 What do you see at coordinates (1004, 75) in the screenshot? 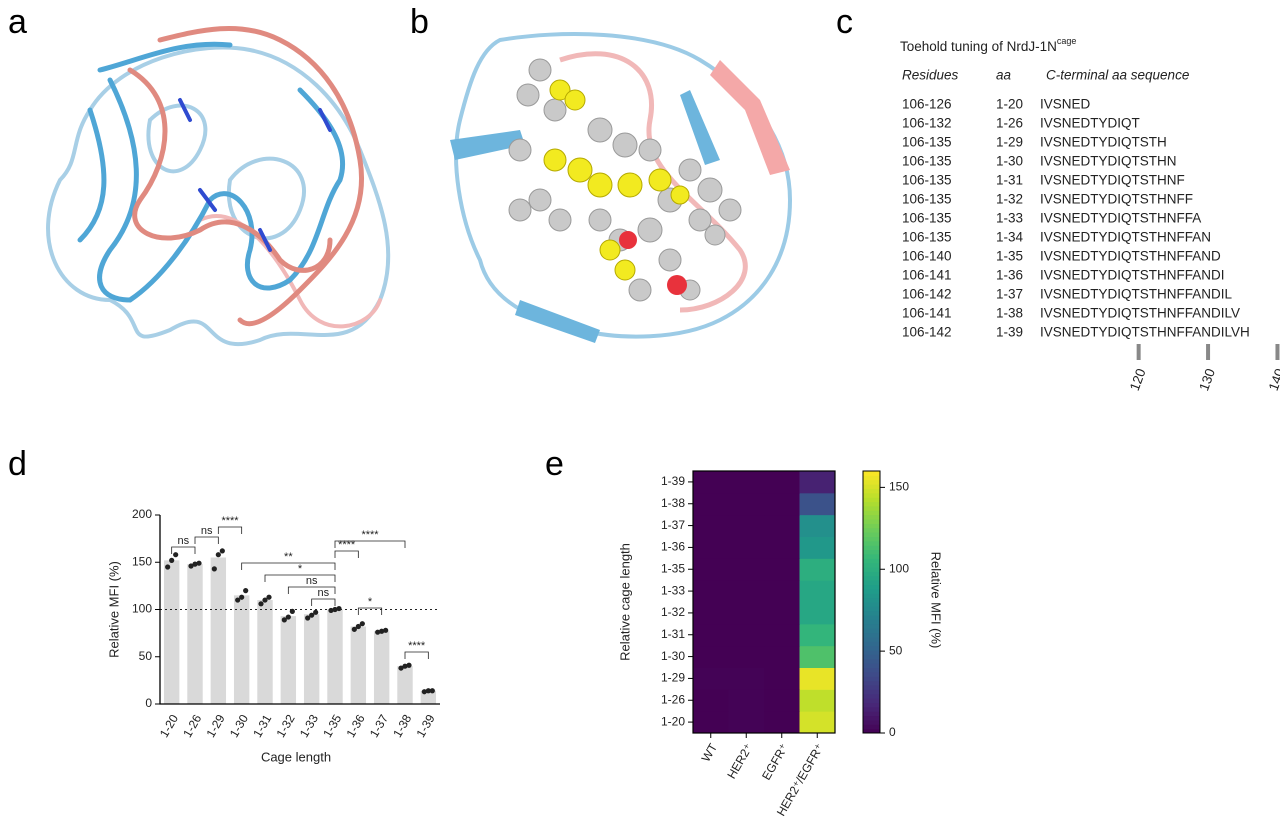
I see `column-header: aa` at bounding box center [1004, 75].